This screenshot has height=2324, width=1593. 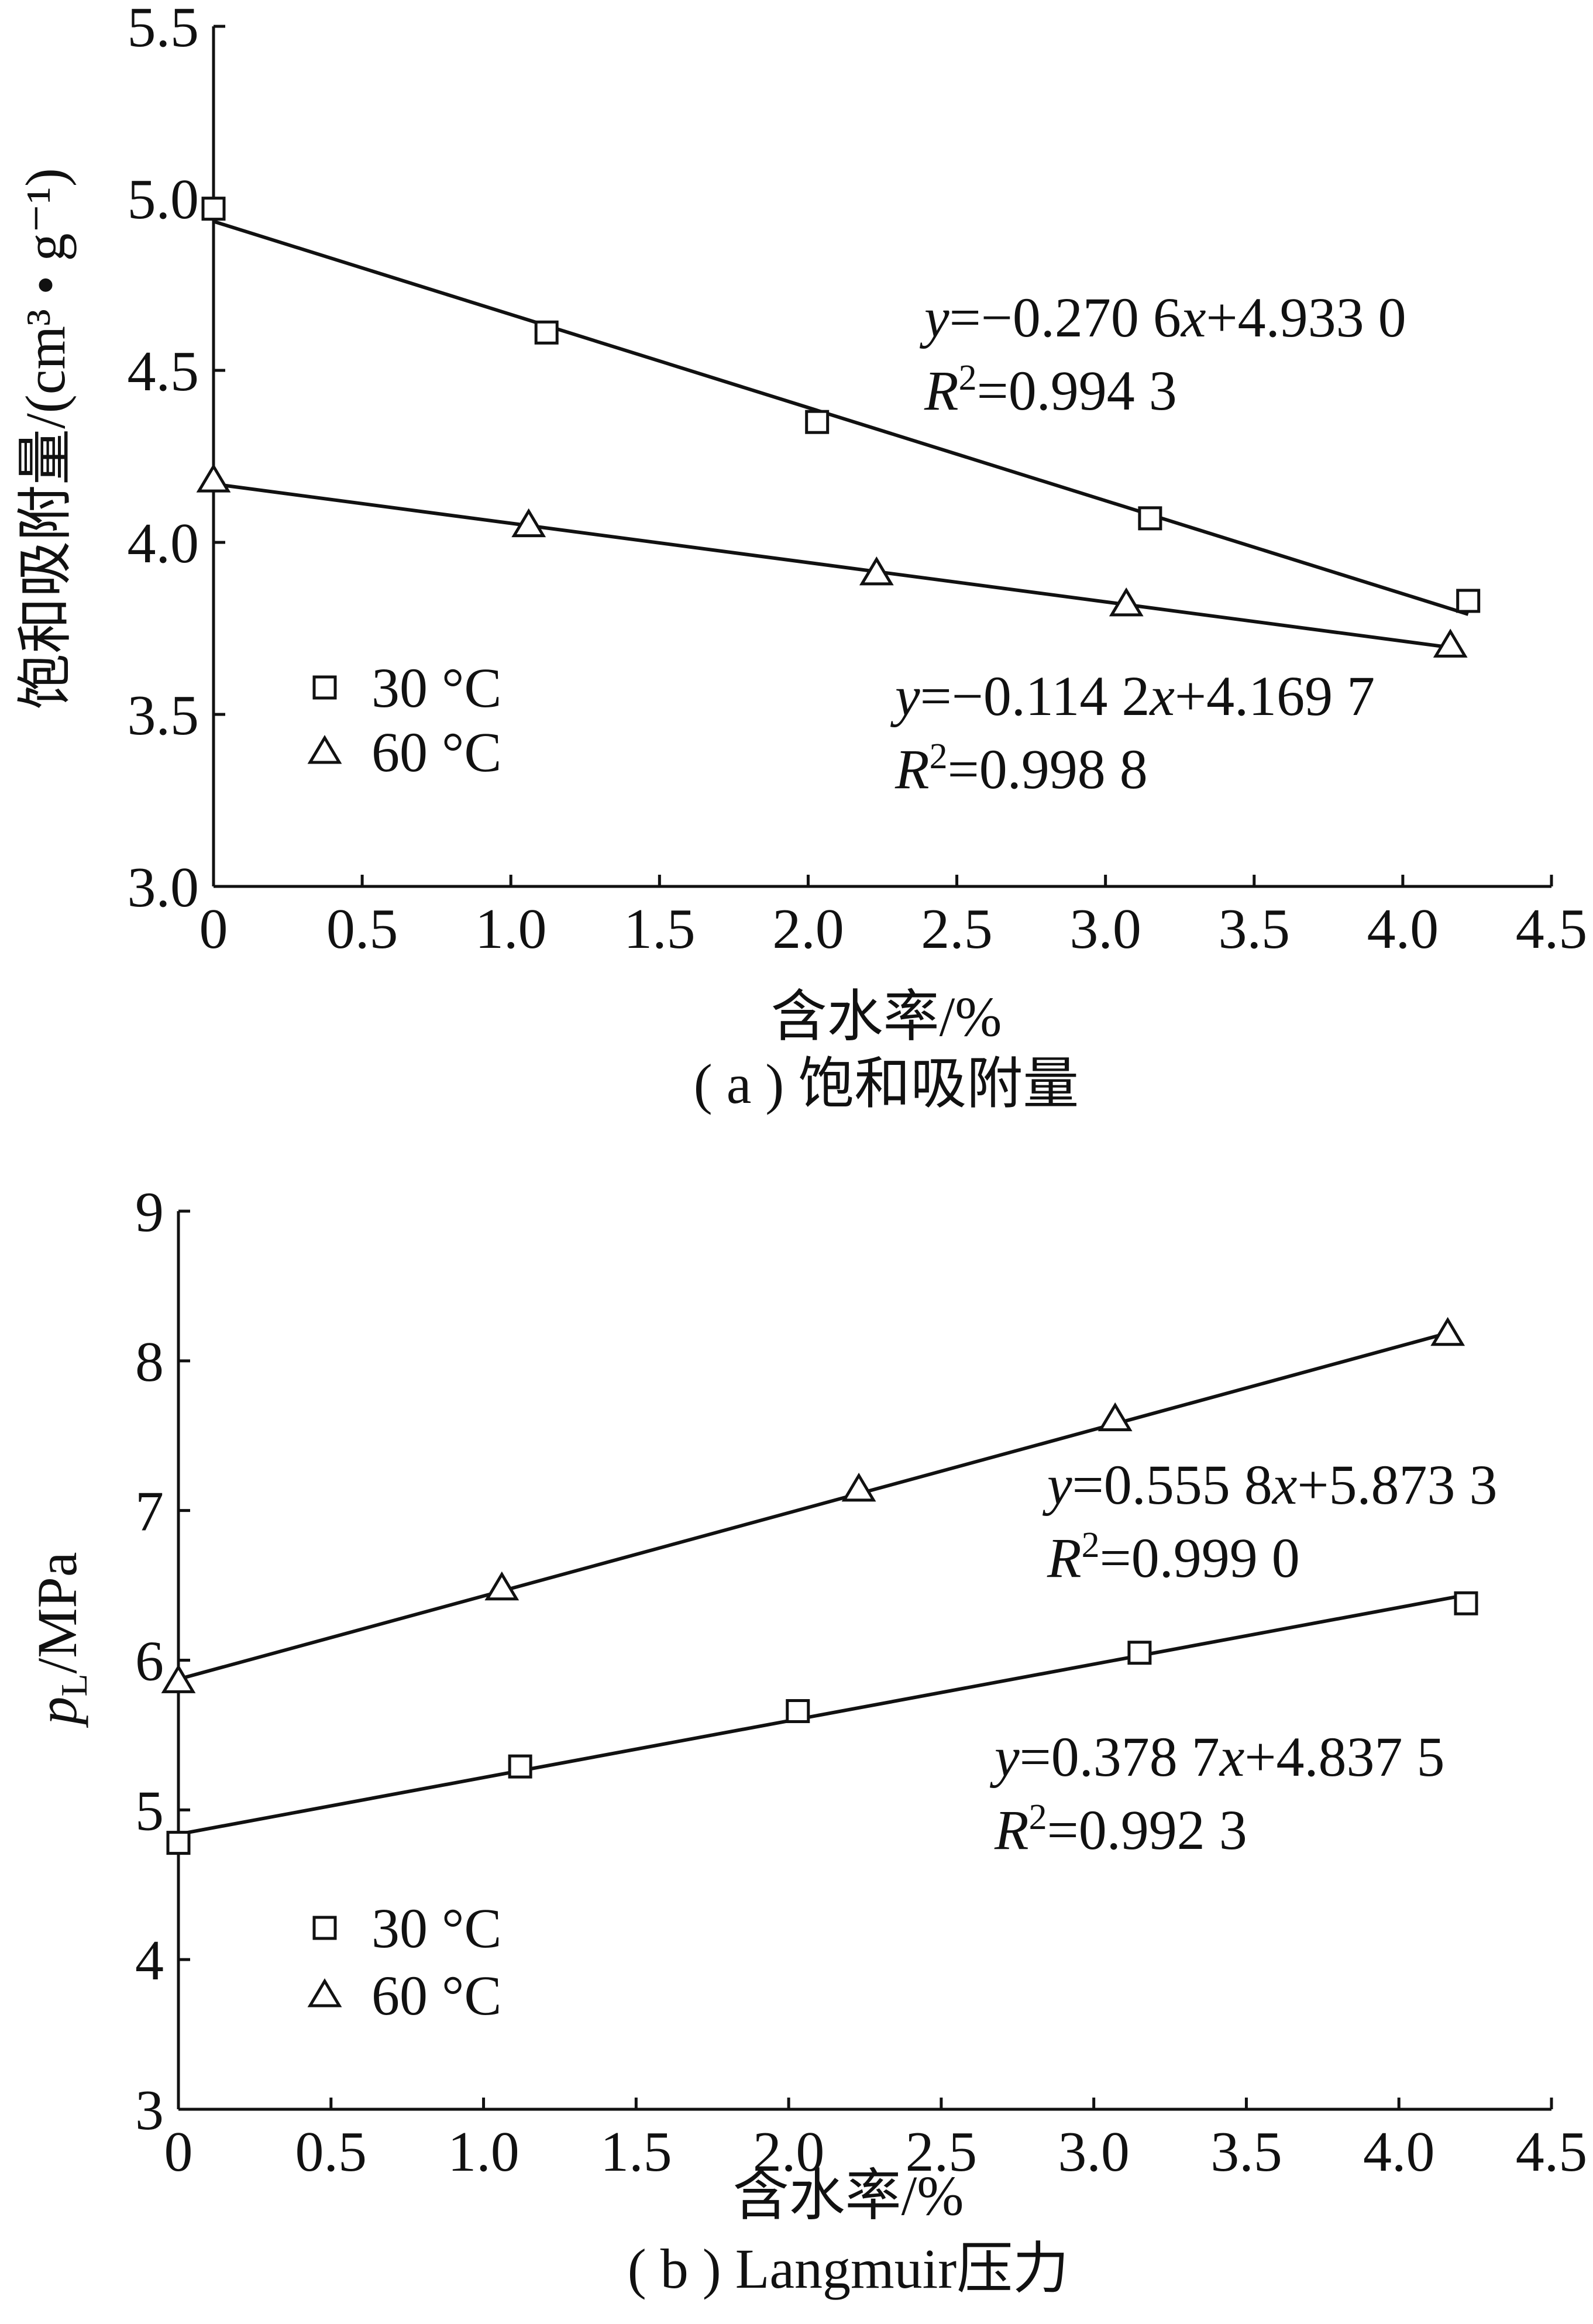 I want to click on panel-a-y-tick-label: 5.0, so click(x=163, y=200).